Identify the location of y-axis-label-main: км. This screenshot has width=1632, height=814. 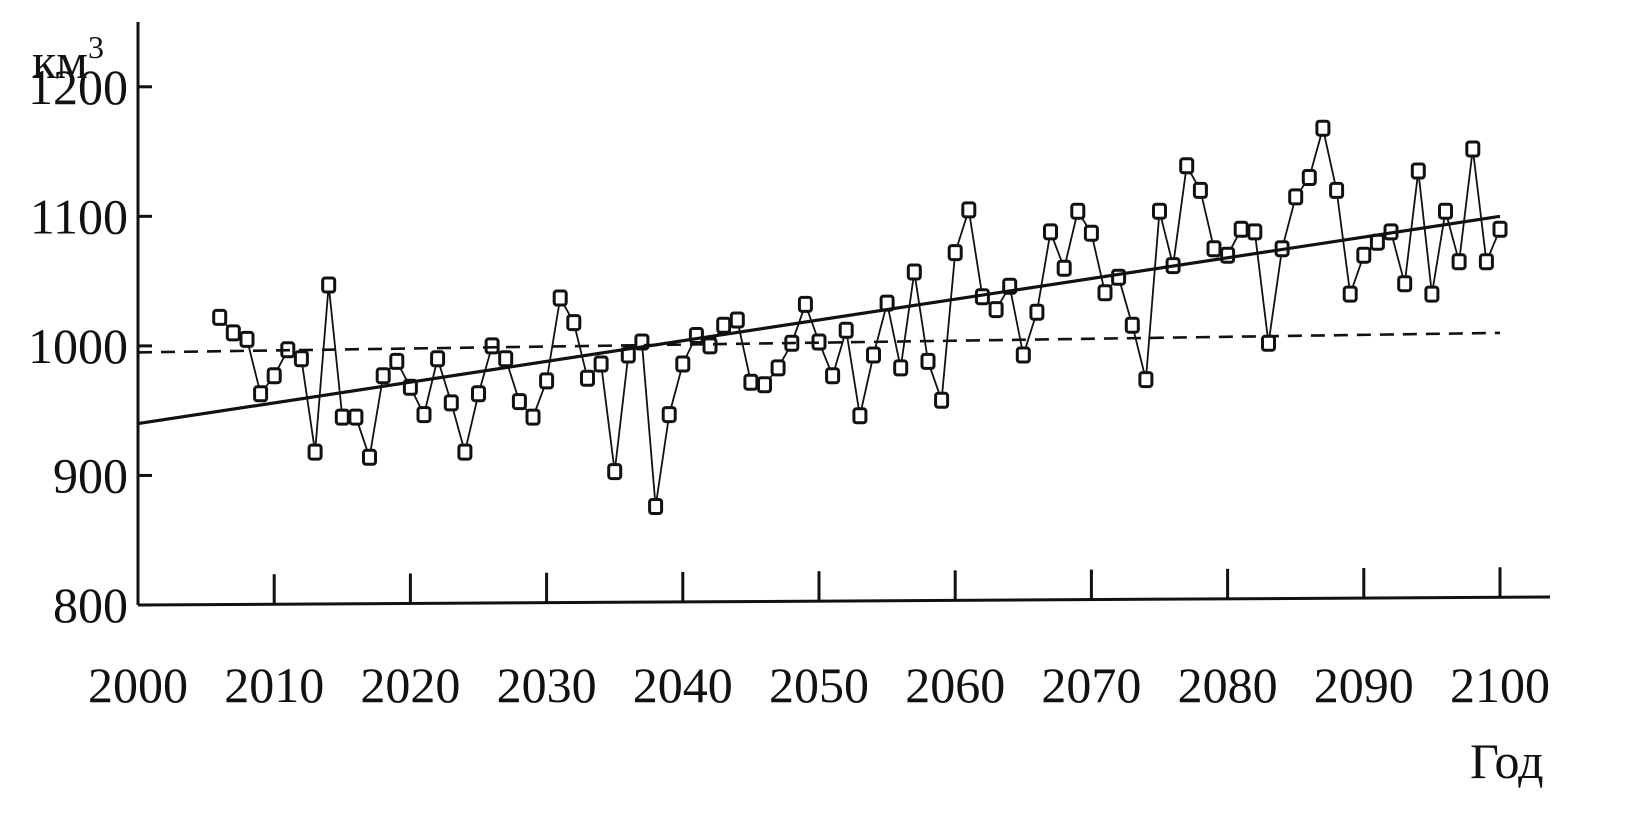
(60, 61).